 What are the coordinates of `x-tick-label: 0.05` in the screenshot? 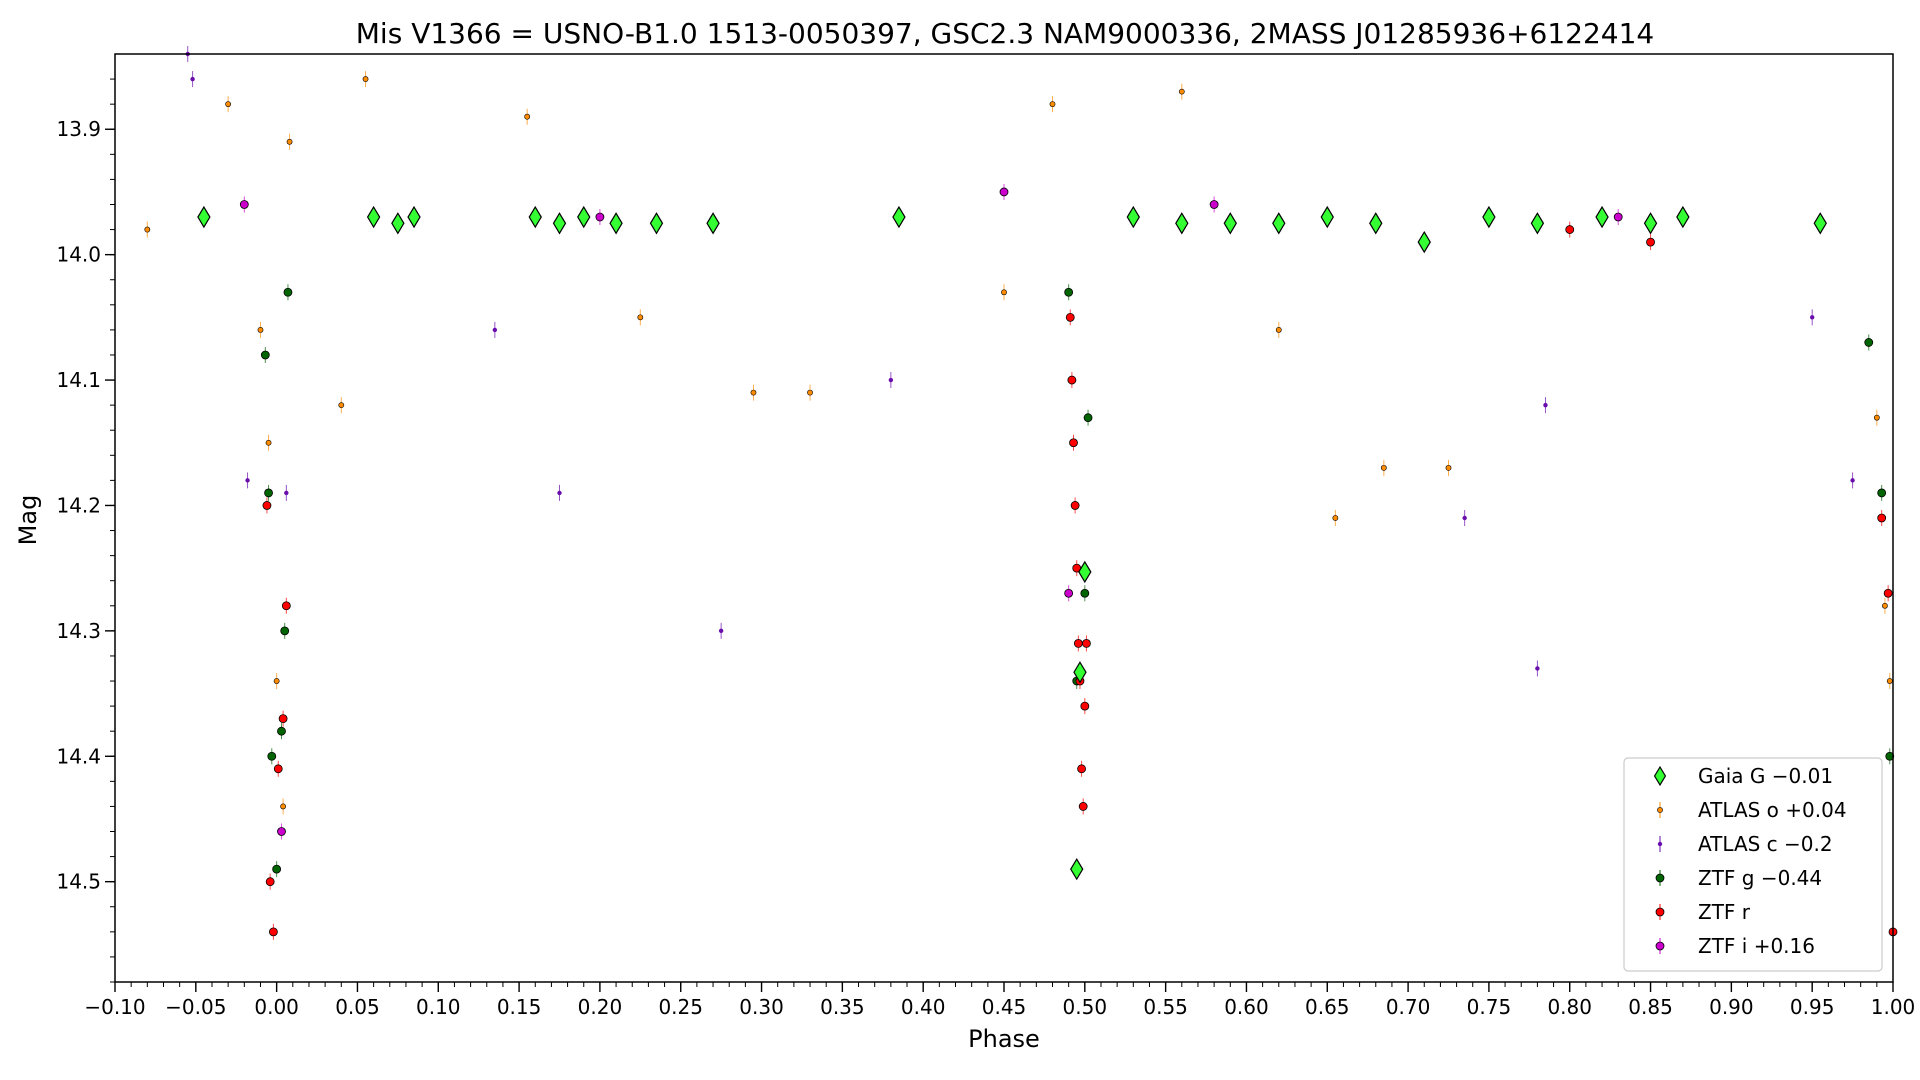 It's located at (357, 1007).